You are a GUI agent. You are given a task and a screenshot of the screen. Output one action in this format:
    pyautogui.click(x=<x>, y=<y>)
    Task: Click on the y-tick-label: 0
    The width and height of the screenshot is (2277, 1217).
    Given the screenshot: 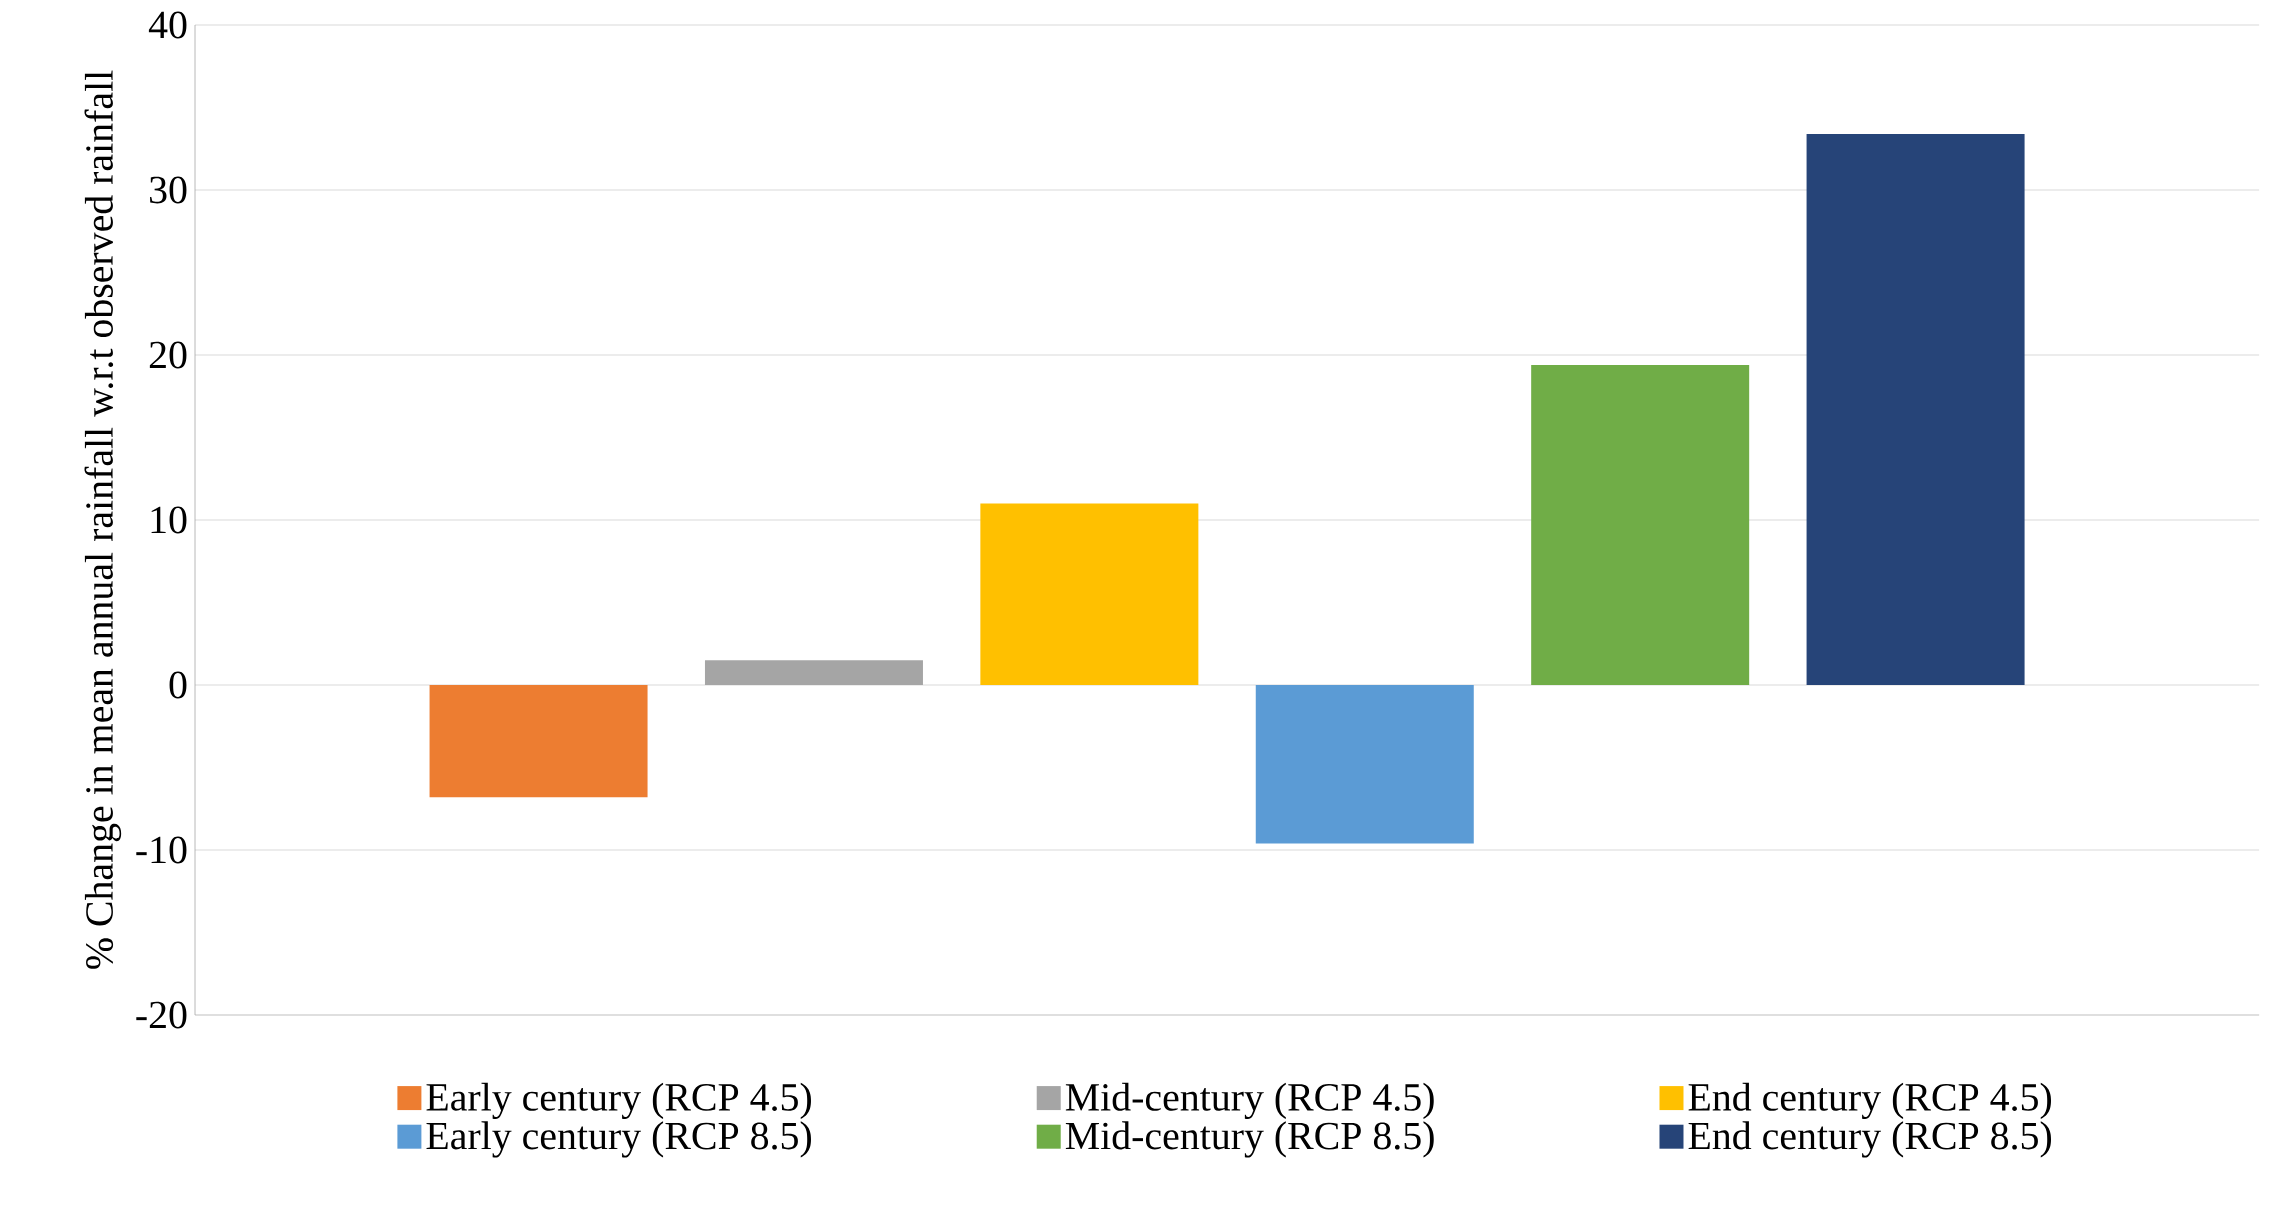 What is the action you would take?
    pyautogui.click(x=178, y=685)
    